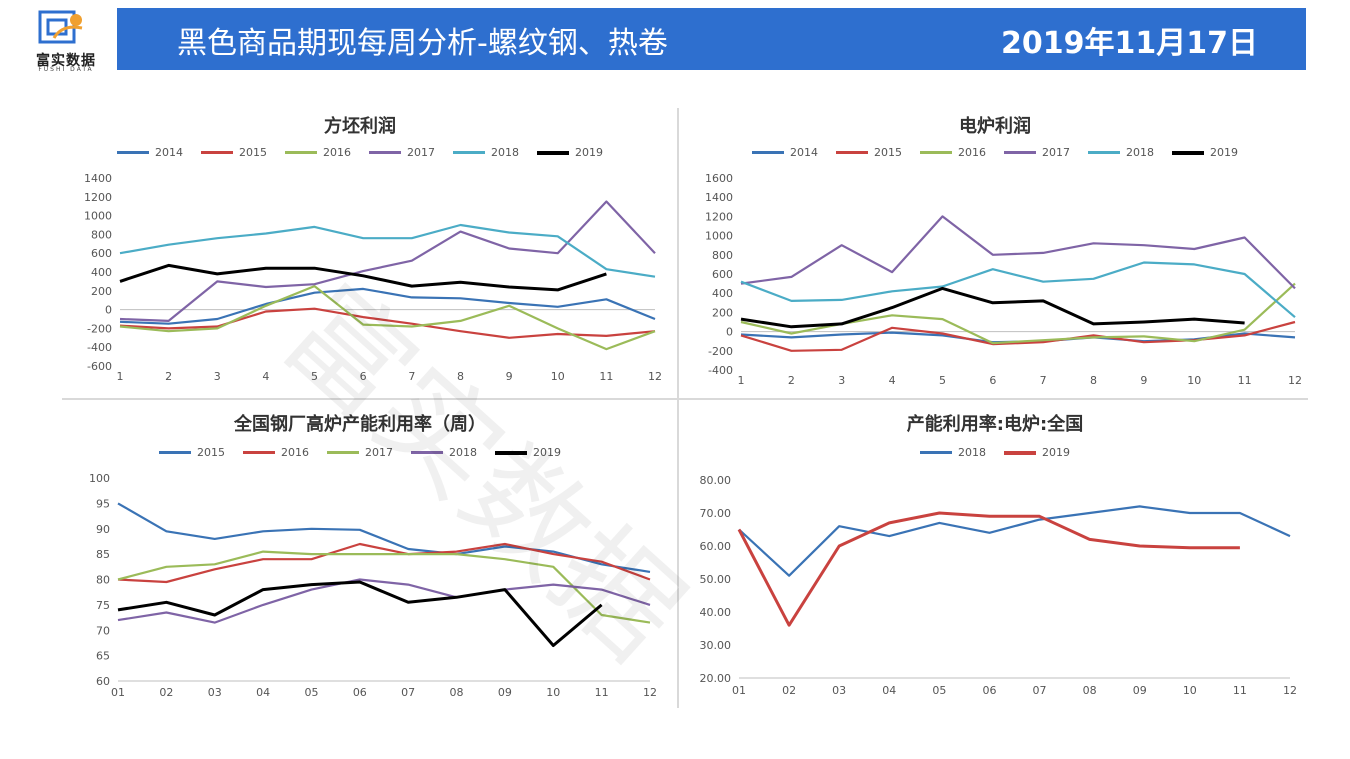 The image size is (1350, 759). Describe the element at coordinates (215, 692) in the screenshot. I see `x-tick-label: 03` at that location.